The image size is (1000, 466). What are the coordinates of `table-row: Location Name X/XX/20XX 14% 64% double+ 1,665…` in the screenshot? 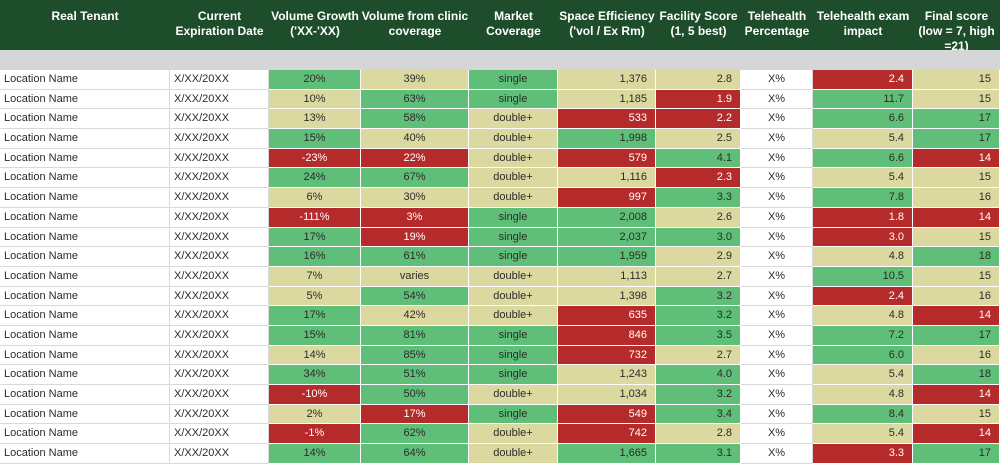 It's located at (500, 454).